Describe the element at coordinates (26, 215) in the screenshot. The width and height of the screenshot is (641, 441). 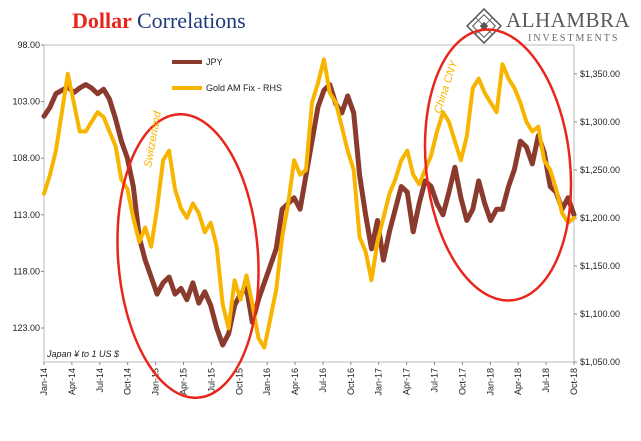
I see `left-tick-label: 113.00` at that location.